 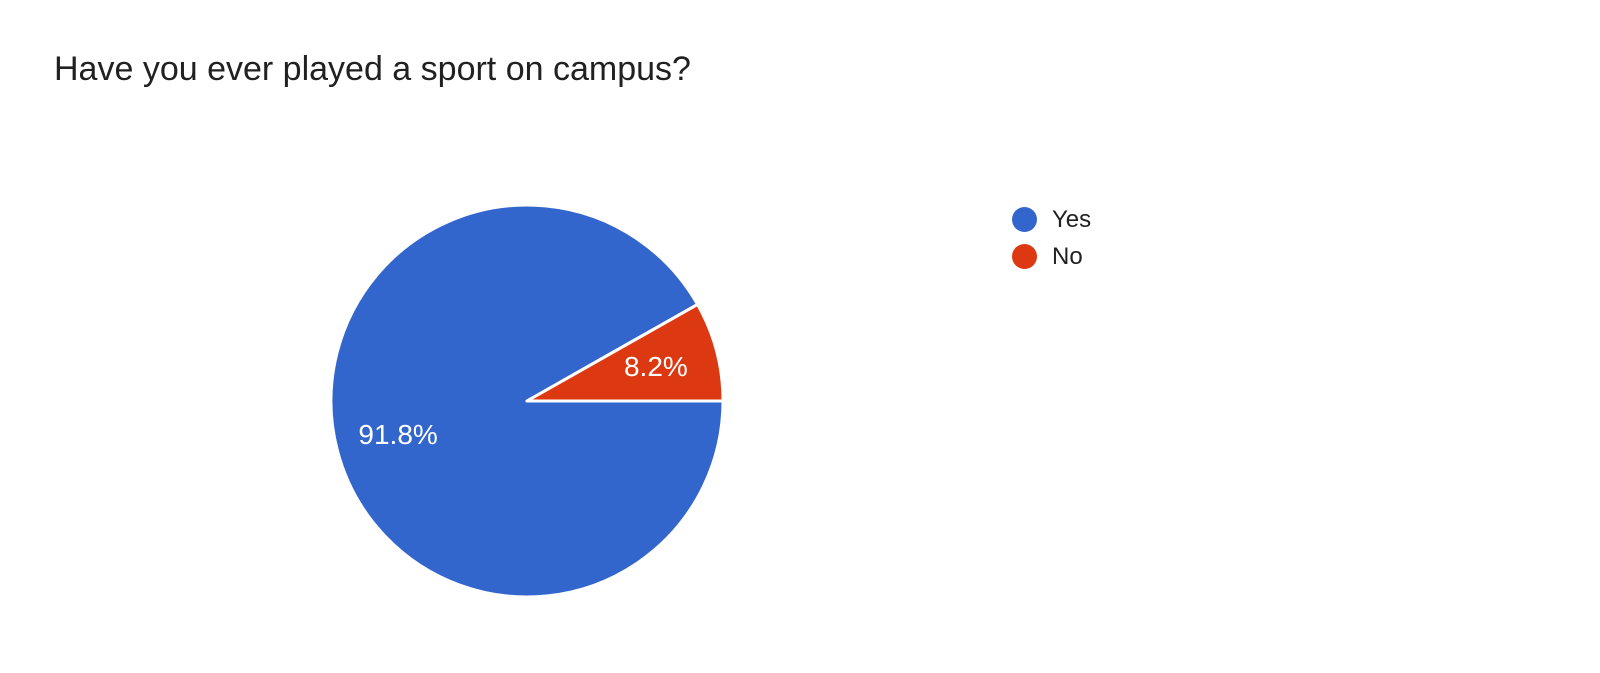 I want to click on pie-slice-label-yes: 91.8%, so click(x=397, y=434).